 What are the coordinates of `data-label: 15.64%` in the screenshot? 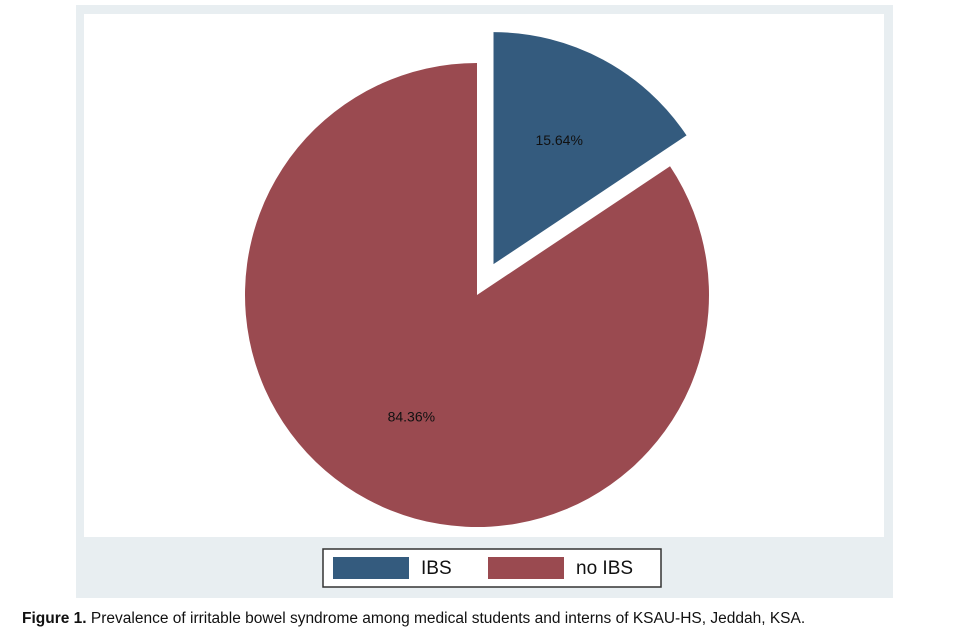 It's located at (558, 140).